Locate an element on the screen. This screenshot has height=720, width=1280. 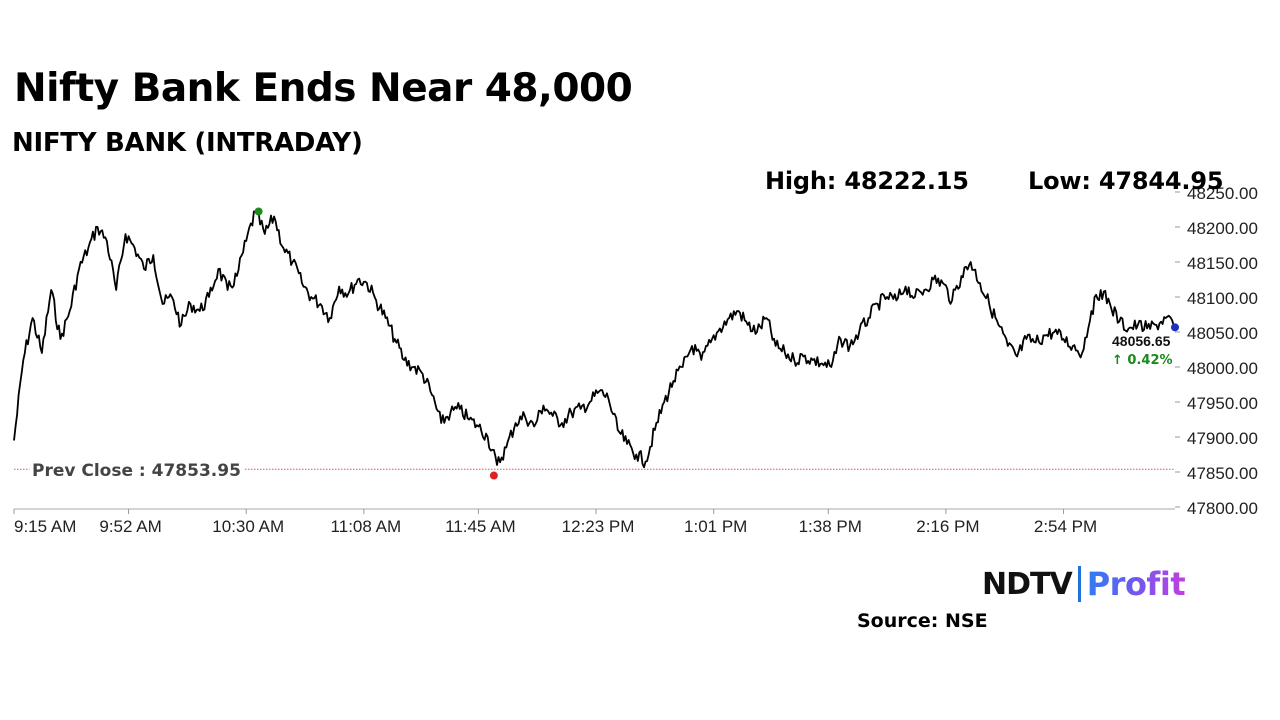
chart-subtitle: NIFTY BANK (INTRADAY) is located at coordinates (187, 143).